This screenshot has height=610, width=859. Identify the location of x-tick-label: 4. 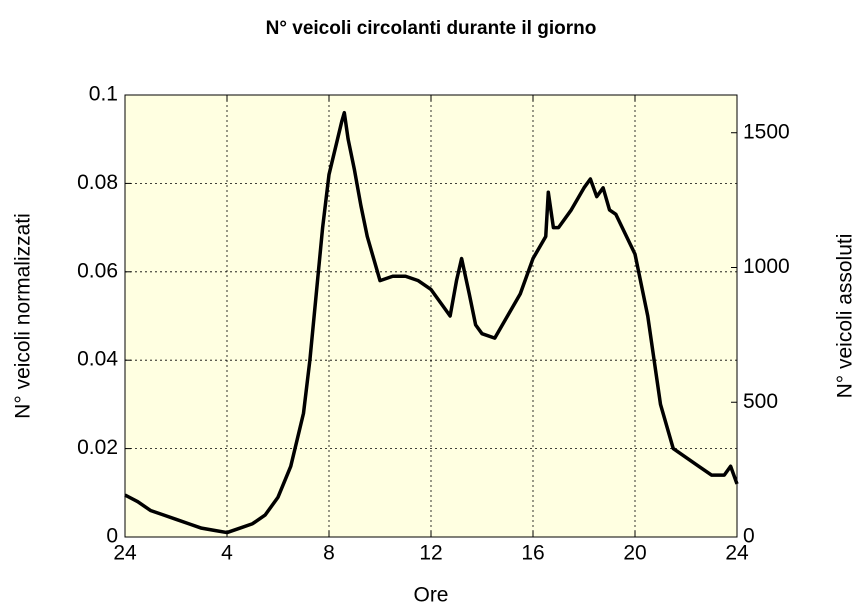
(227, 553).